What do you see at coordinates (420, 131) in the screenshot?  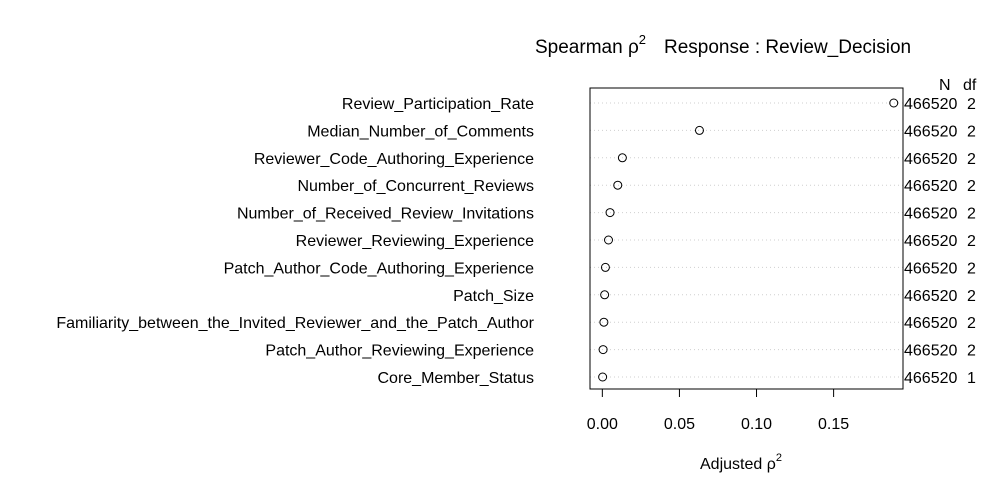 I see `row-label: Median_Number_of_Comments` at bounding box center [420, 131].